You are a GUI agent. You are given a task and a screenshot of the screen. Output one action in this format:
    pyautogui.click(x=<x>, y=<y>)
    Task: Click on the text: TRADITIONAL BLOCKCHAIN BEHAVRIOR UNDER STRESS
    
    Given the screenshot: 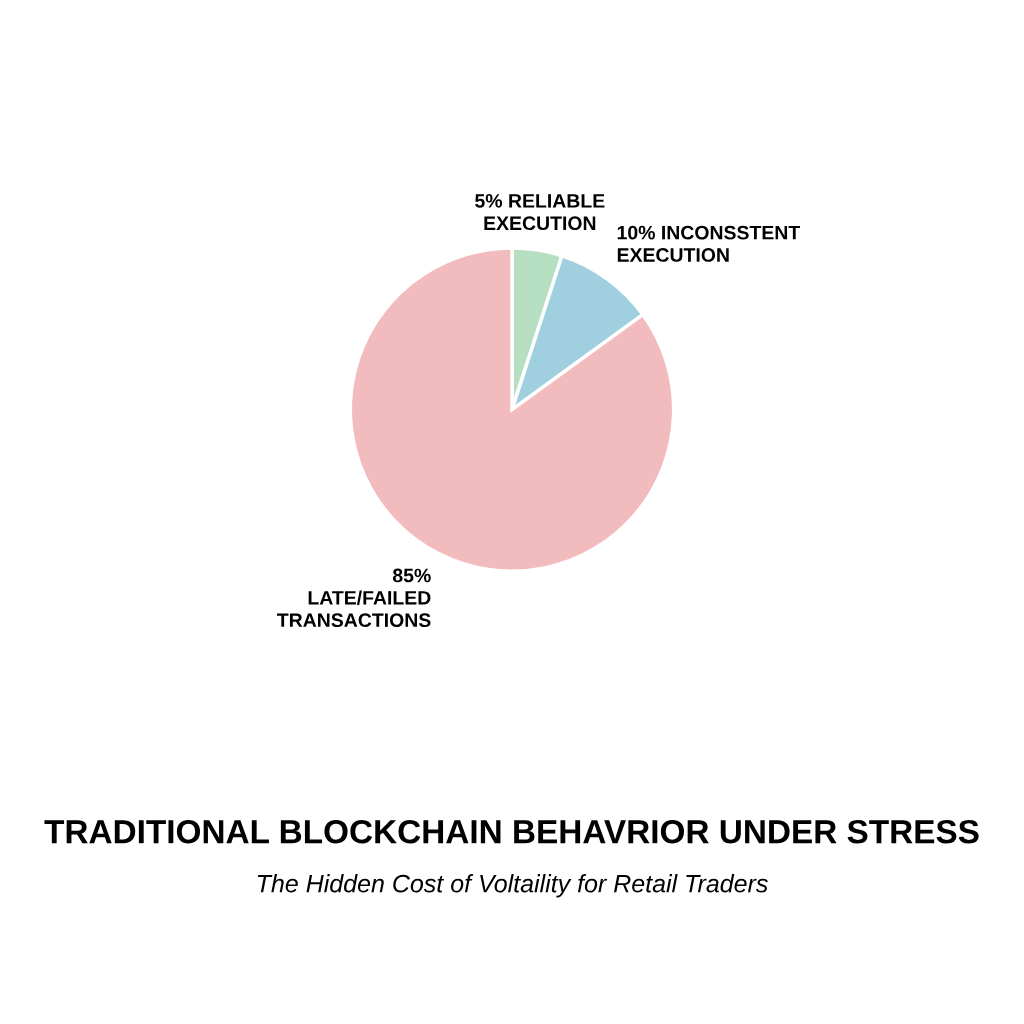 What is the action you would take?
    pyautogui.click(x=511, y=831)
    